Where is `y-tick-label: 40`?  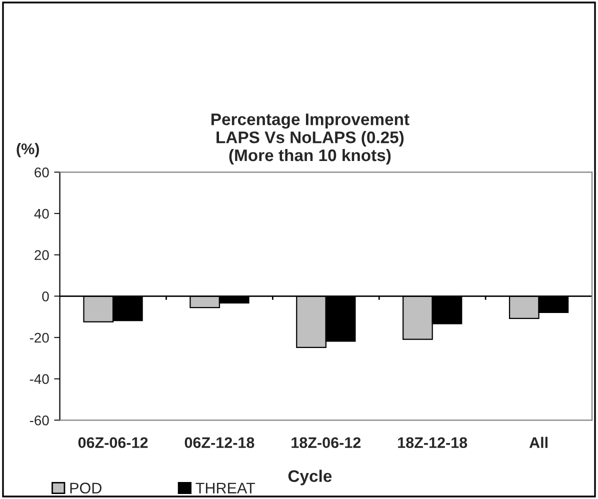 y-tick-label: 40 is located at coordinates (41, 213).